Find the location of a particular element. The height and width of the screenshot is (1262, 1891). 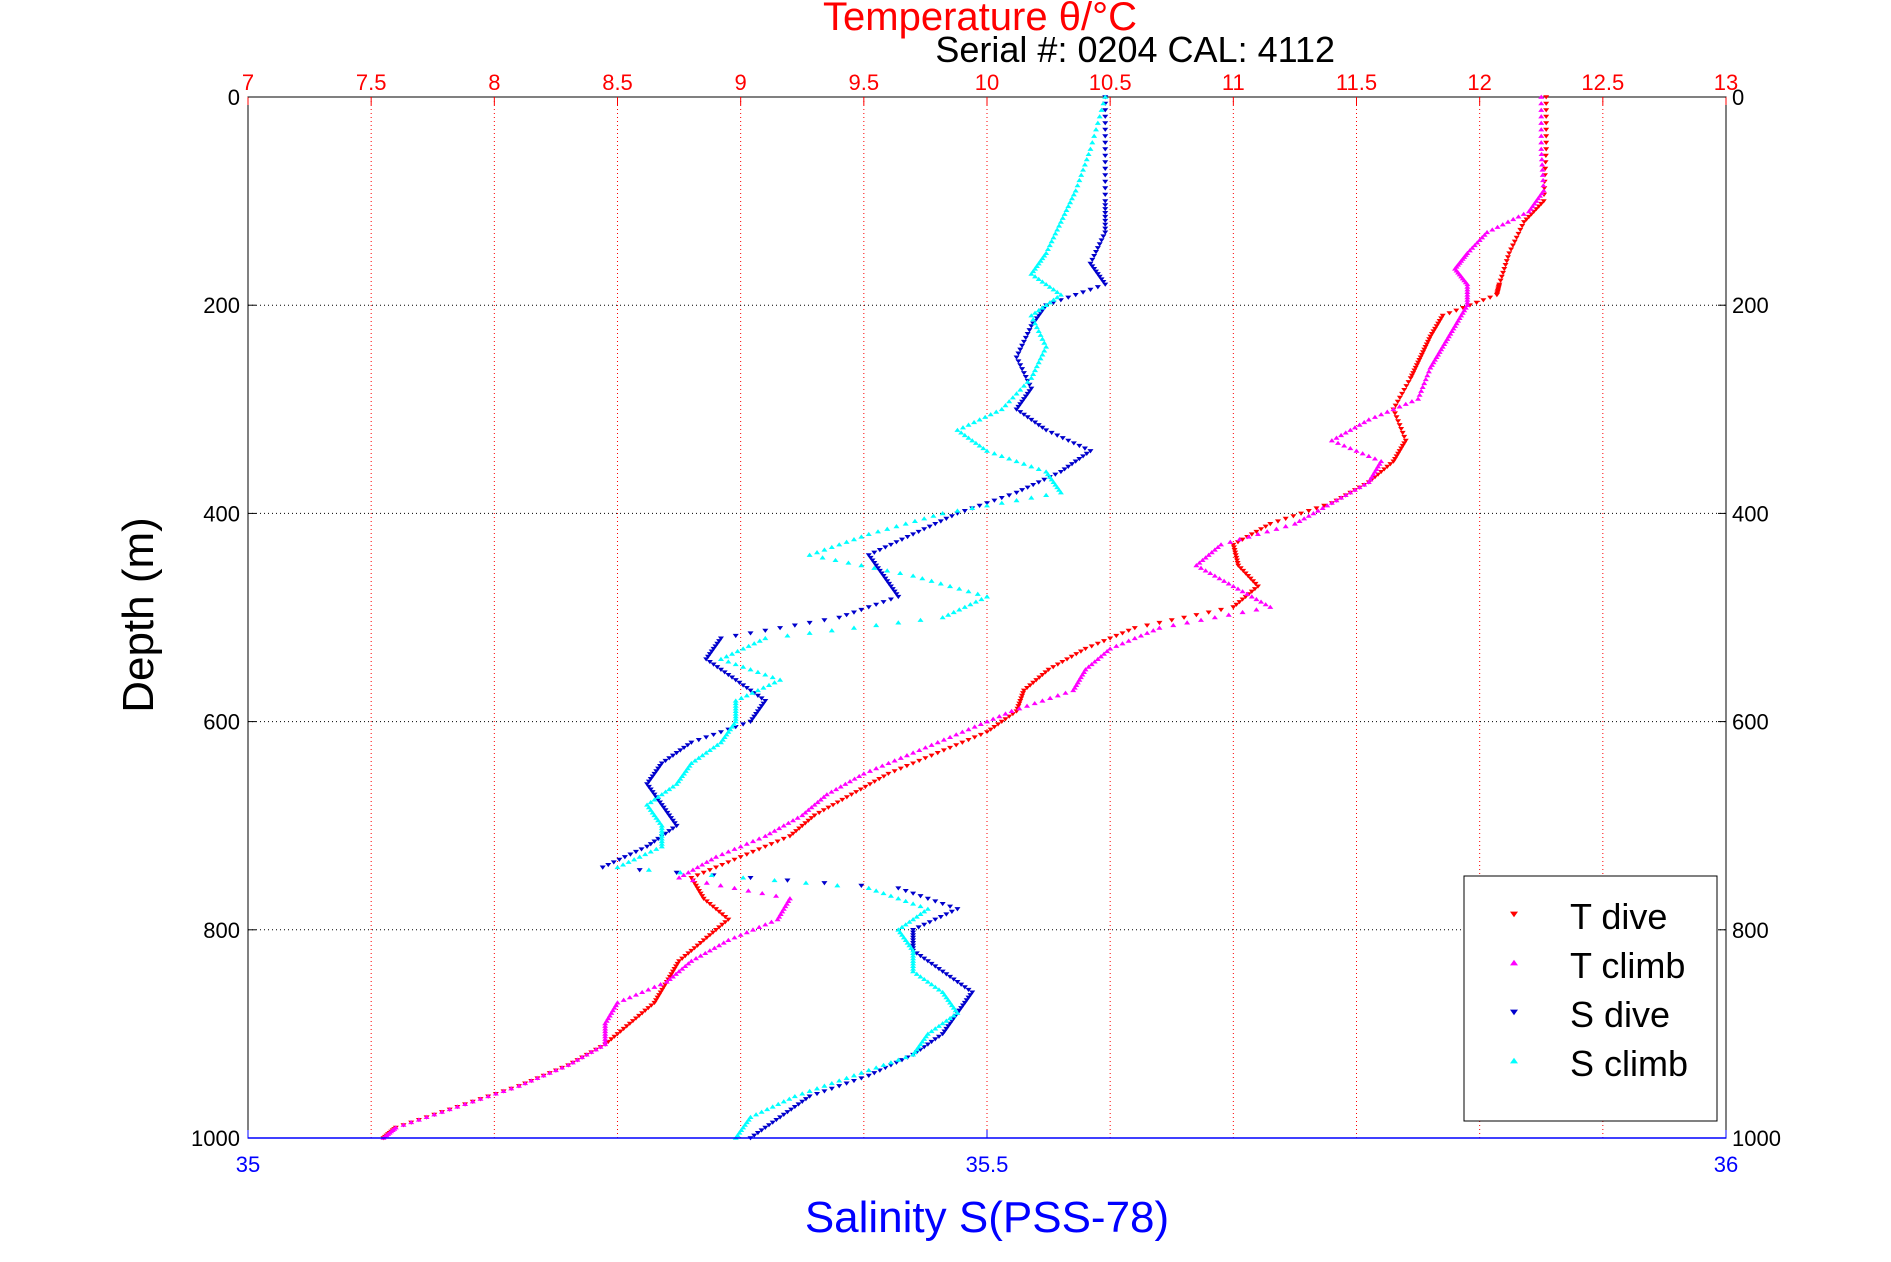

temperature-tick-label: 12 is located at coordinates (1479, 82).